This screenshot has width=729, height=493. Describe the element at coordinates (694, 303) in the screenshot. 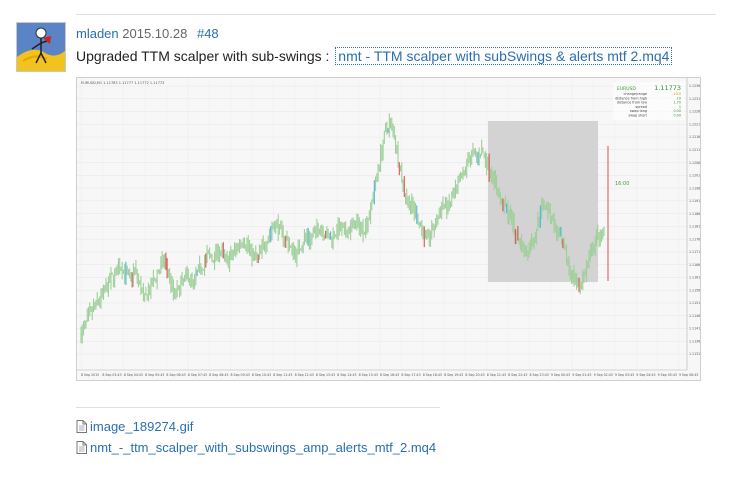

I see `y-tick-label: 1.11510` at that location.